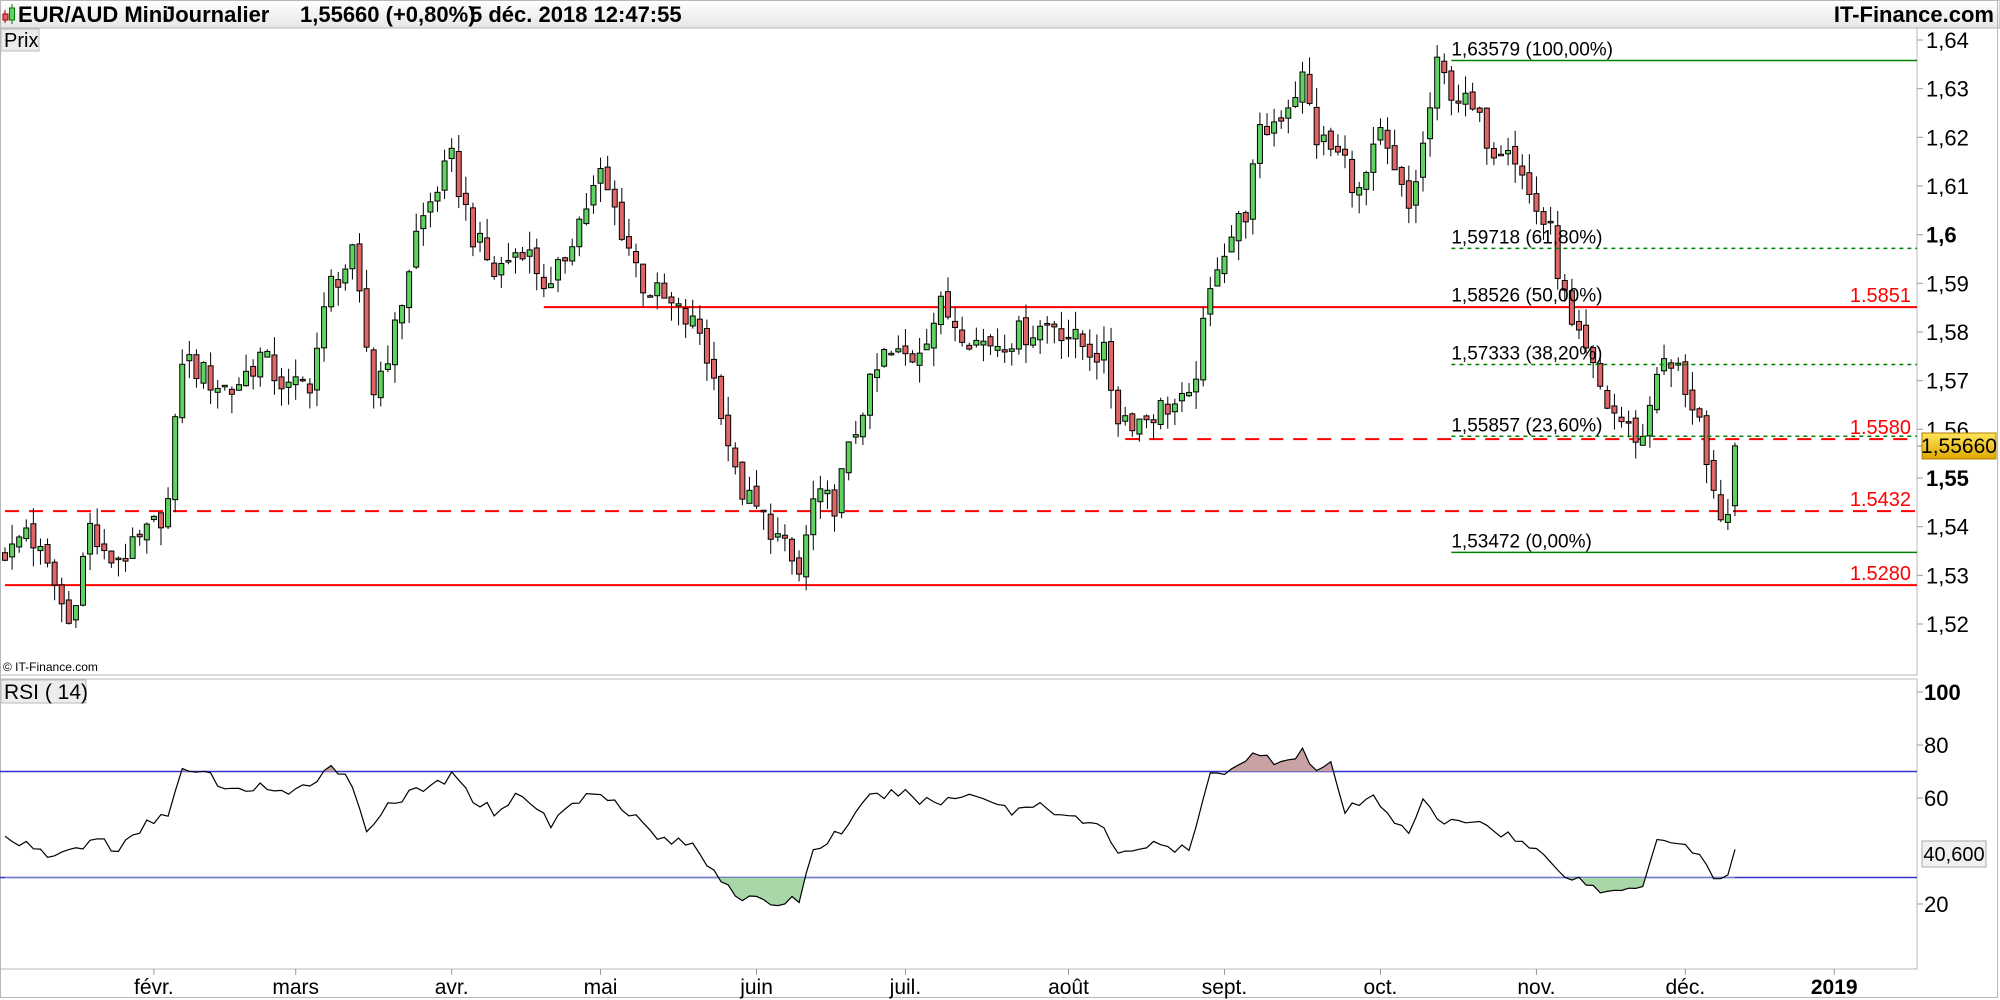  I want to click on price-tick-label: 1,61, so click(1947, 186).